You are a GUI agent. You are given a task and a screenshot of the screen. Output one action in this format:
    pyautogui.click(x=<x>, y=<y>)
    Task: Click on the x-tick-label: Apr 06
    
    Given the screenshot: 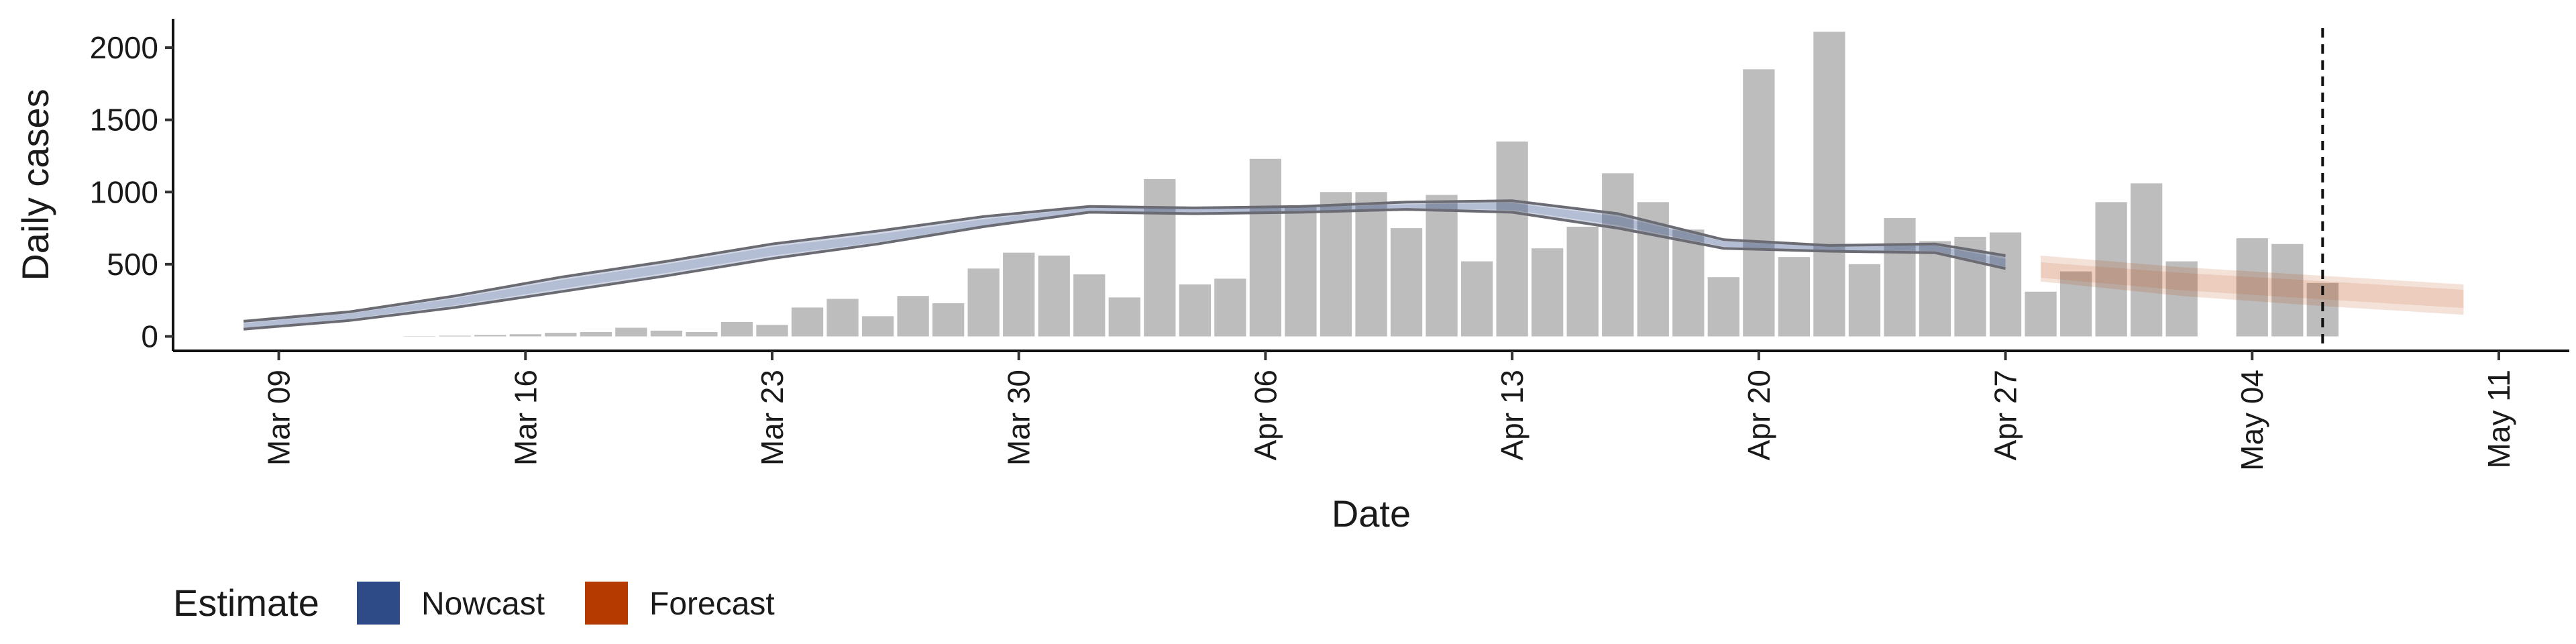 What is the action you would take?
    pyautogui.click(x=1265, y=415)
    